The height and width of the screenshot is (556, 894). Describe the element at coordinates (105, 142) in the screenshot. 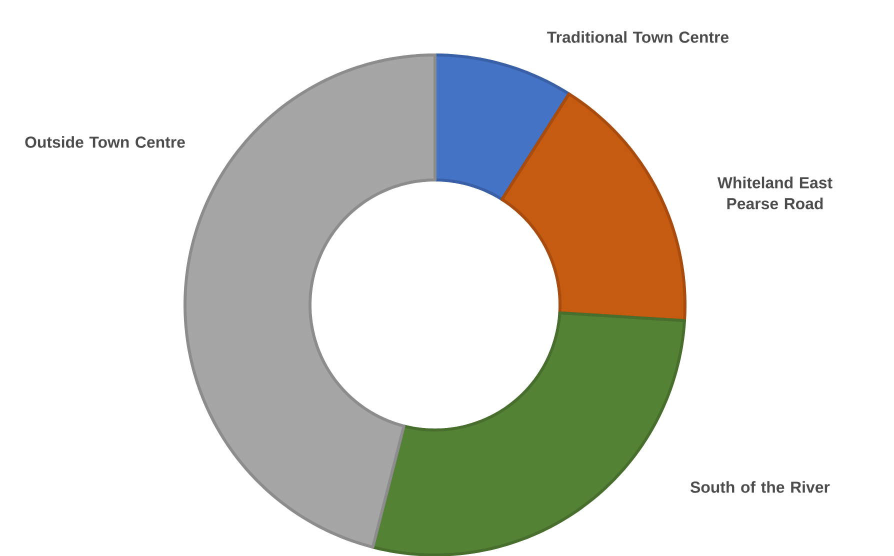

I see `slice-label: Outside Town Centre` at that location.